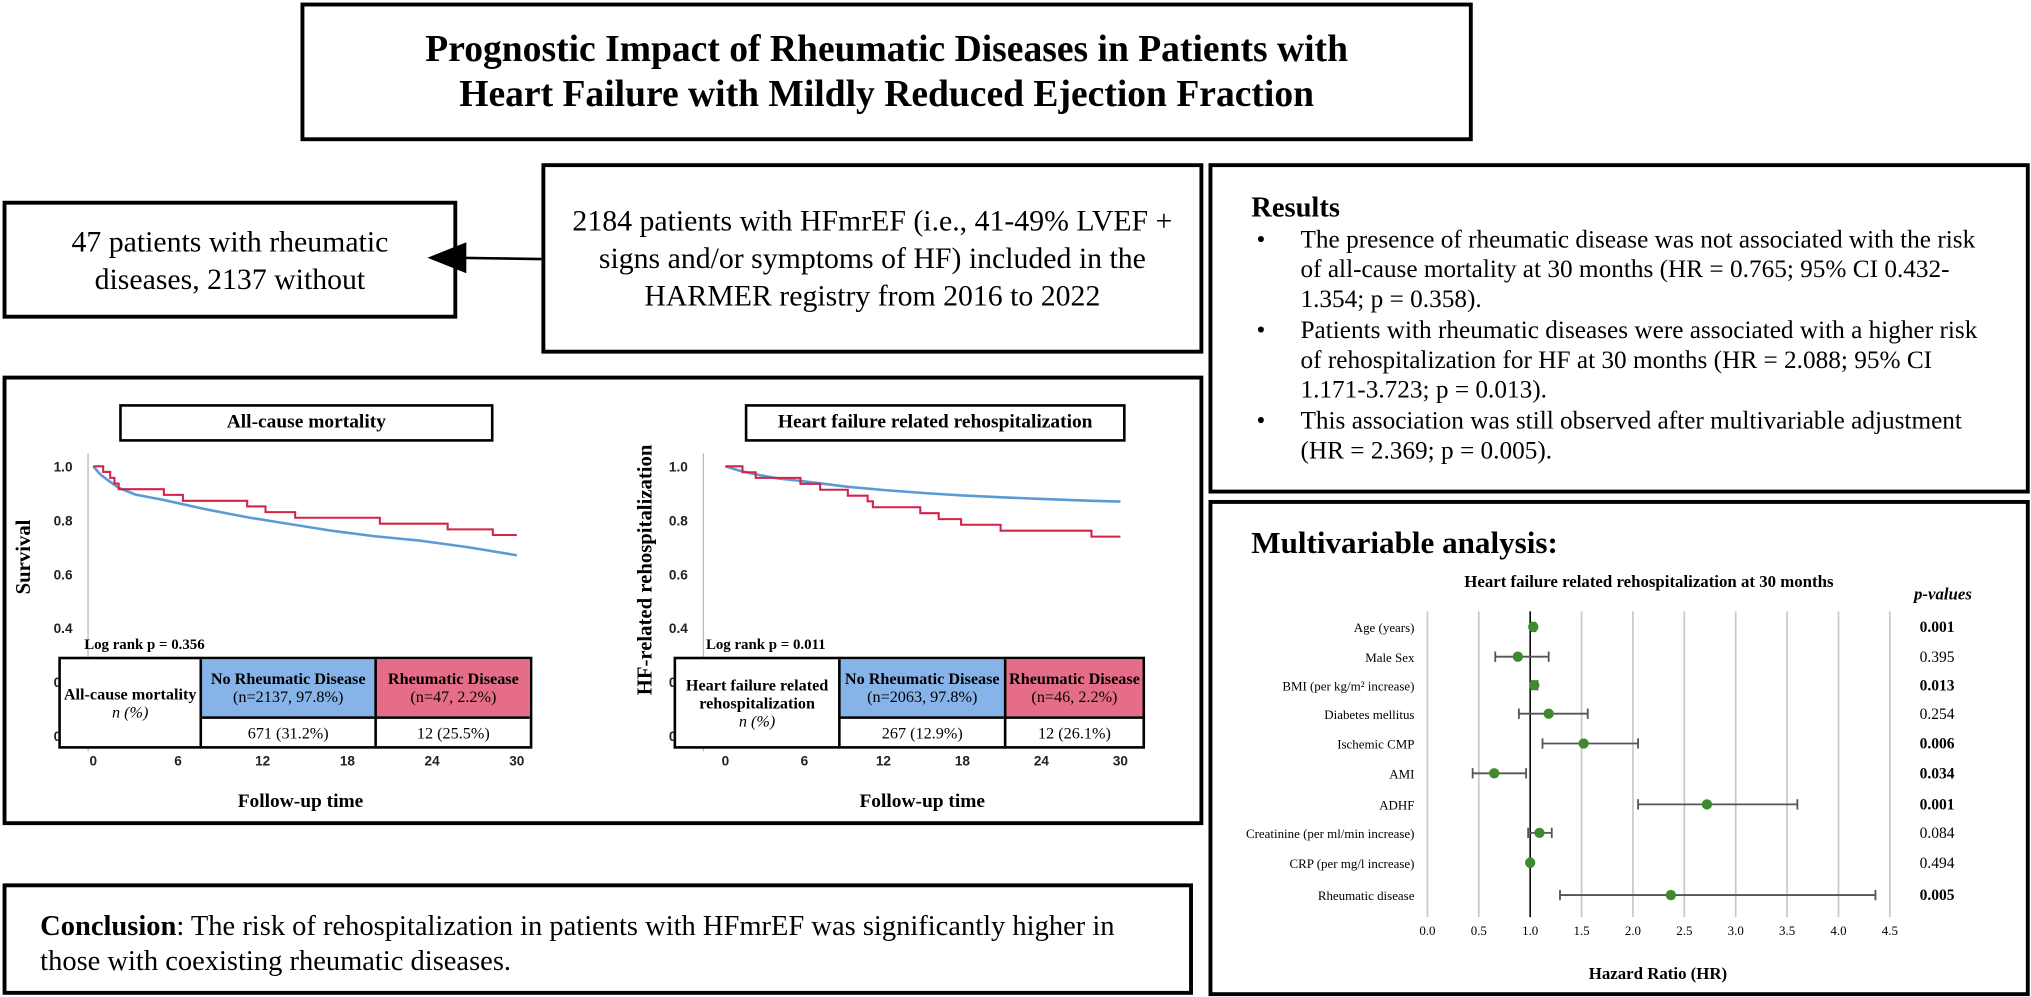  Describe the element at coordinates (1942, 594) in the screenshot. I see `pvalue-header: p-values` at that location.